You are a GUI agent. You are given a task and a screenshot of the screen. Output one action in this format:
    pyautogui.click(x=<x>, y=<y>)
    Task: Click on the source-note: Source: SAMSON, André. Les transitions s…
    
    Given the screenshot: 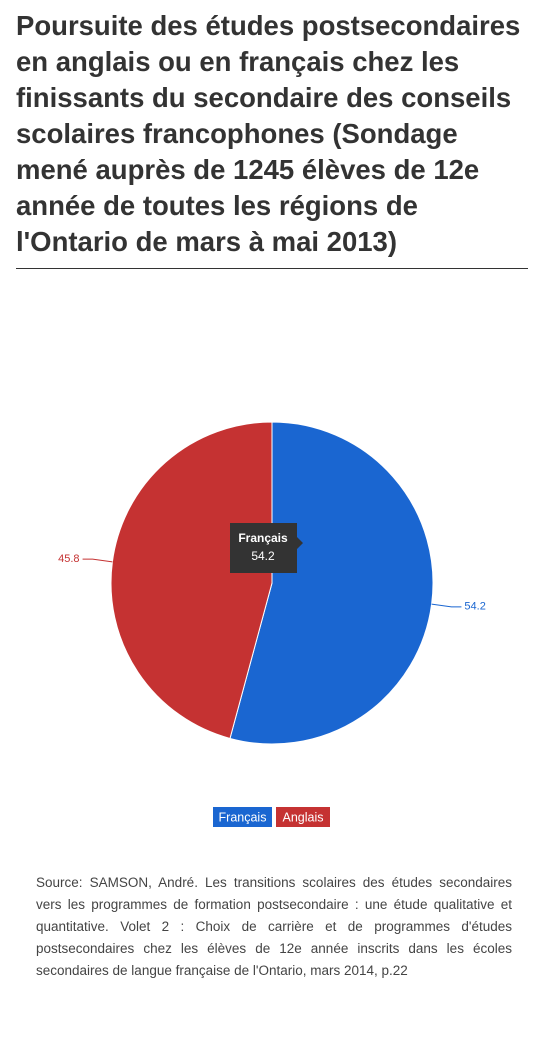 What is the action you would take?
    pyautogui.click(x=274, y=926)
    